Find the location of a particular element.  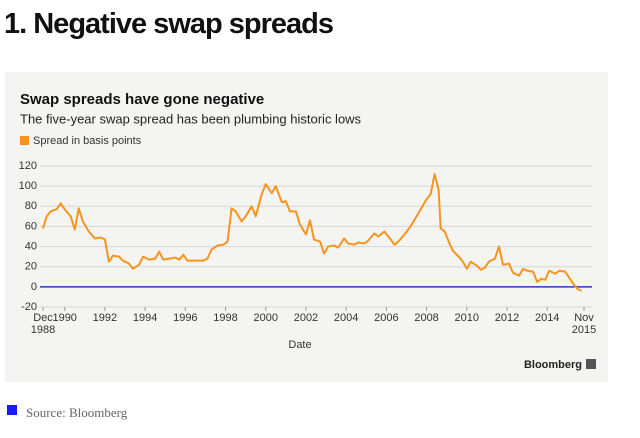

x-tick-label: 1996 is located at coordinates (185, 318).